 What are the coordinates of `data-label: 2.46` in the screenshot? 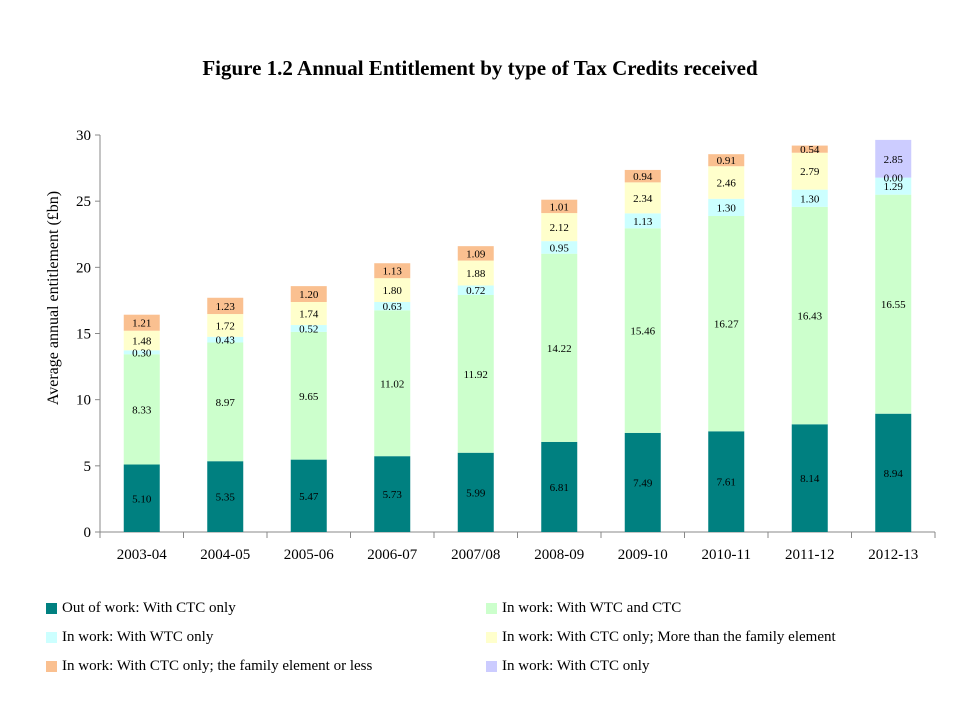 It's located at (727, 184).